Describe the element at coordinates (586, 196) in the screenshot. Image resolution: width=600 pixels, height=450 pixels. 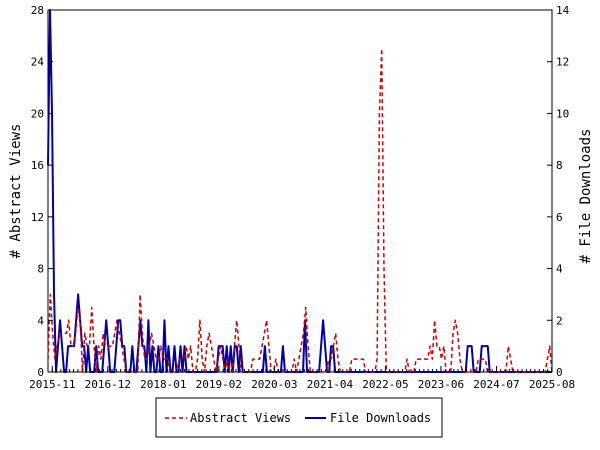
I see `y-axis-right-label: # File Downloads` at that location.